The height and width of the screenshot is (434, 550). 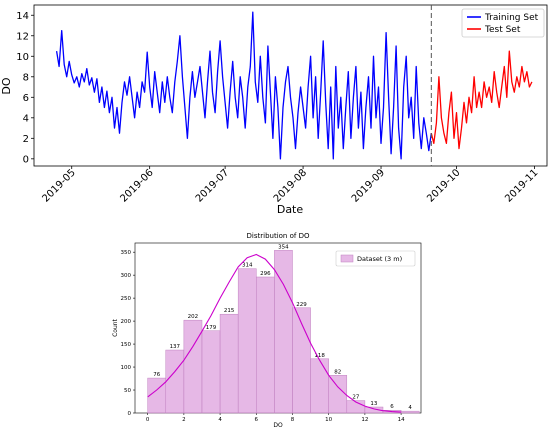 What do you see at coordinates (26, 139) in the screenshot?
I see `line-y-tick-label: 2` at bounding box center [26, 139].